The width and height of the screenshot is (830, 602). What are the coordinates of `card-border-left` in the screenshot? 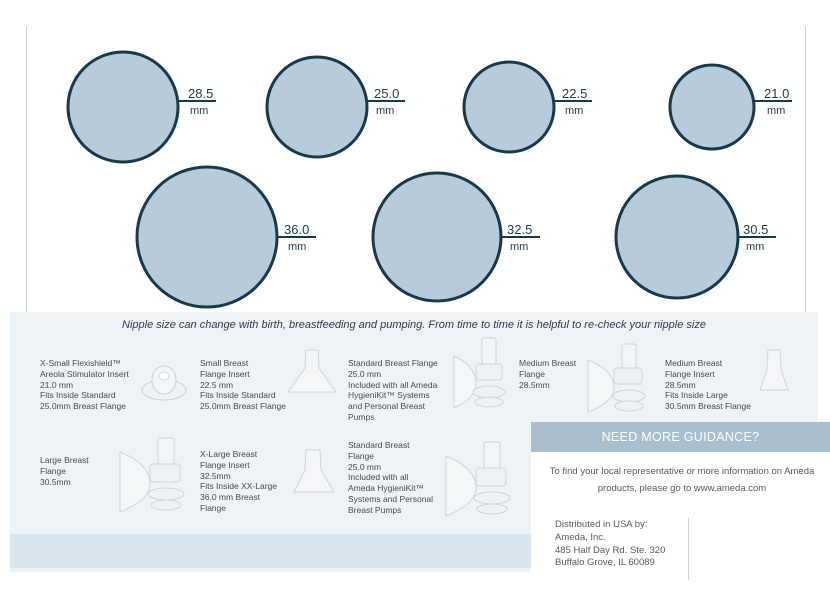 It's located at (26, 169).